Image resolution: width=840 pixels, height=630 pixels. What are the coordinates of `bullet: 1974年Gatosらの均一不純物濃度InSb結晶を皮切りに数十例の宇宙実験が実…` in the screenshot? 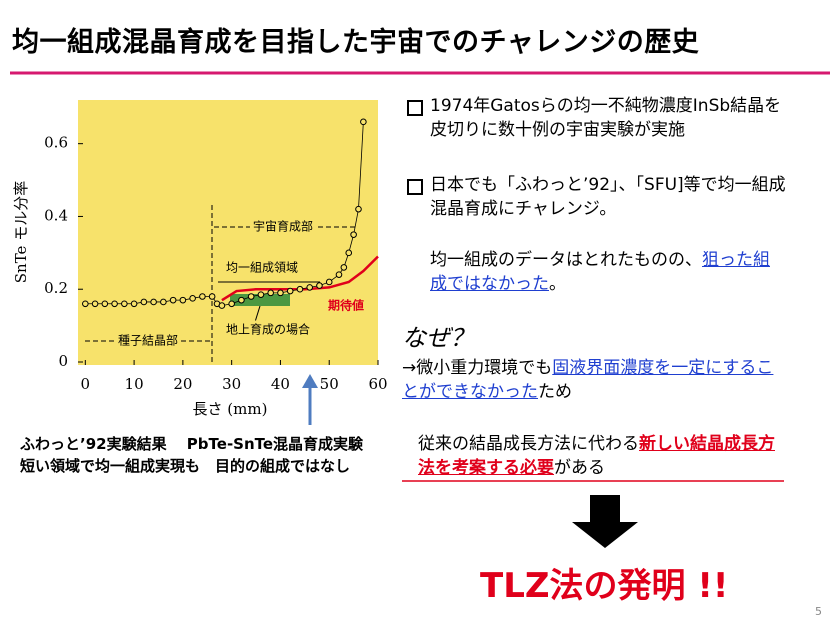 It's located at (606, 118).